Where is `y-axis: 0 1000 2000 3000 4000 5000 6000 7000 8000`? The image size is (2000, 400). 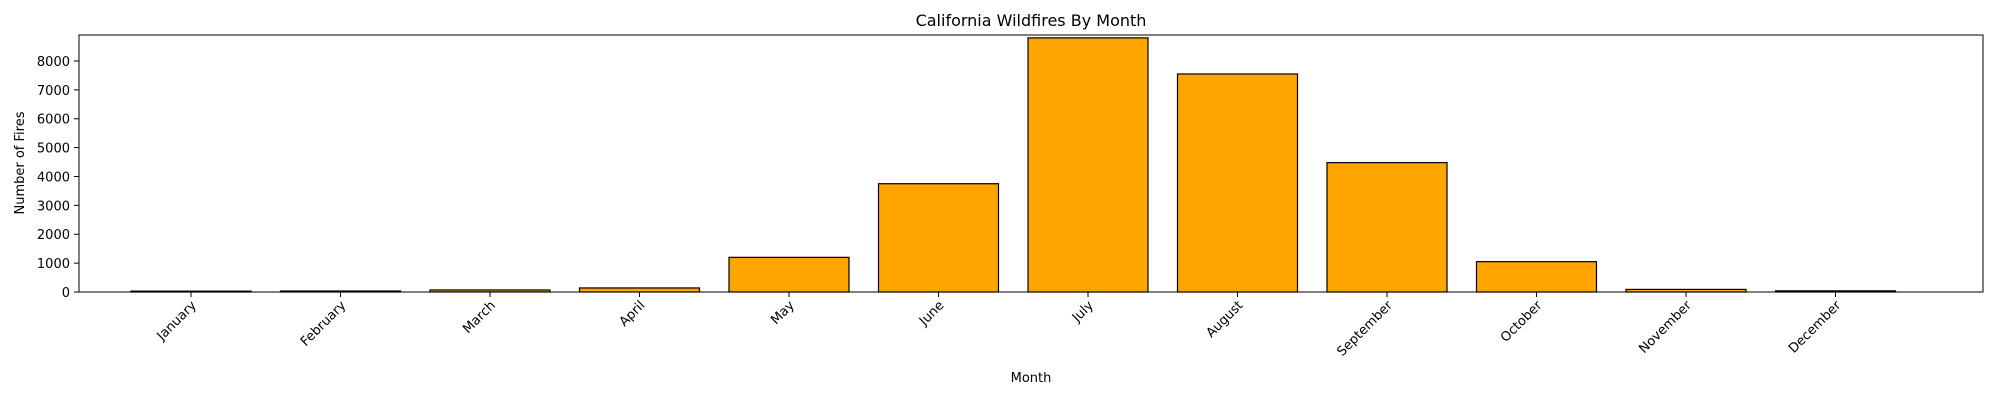
y-axis: 0 1000 2000 3000 4000 5000 6000 7000 8000 is located at coordinates (58, 178).